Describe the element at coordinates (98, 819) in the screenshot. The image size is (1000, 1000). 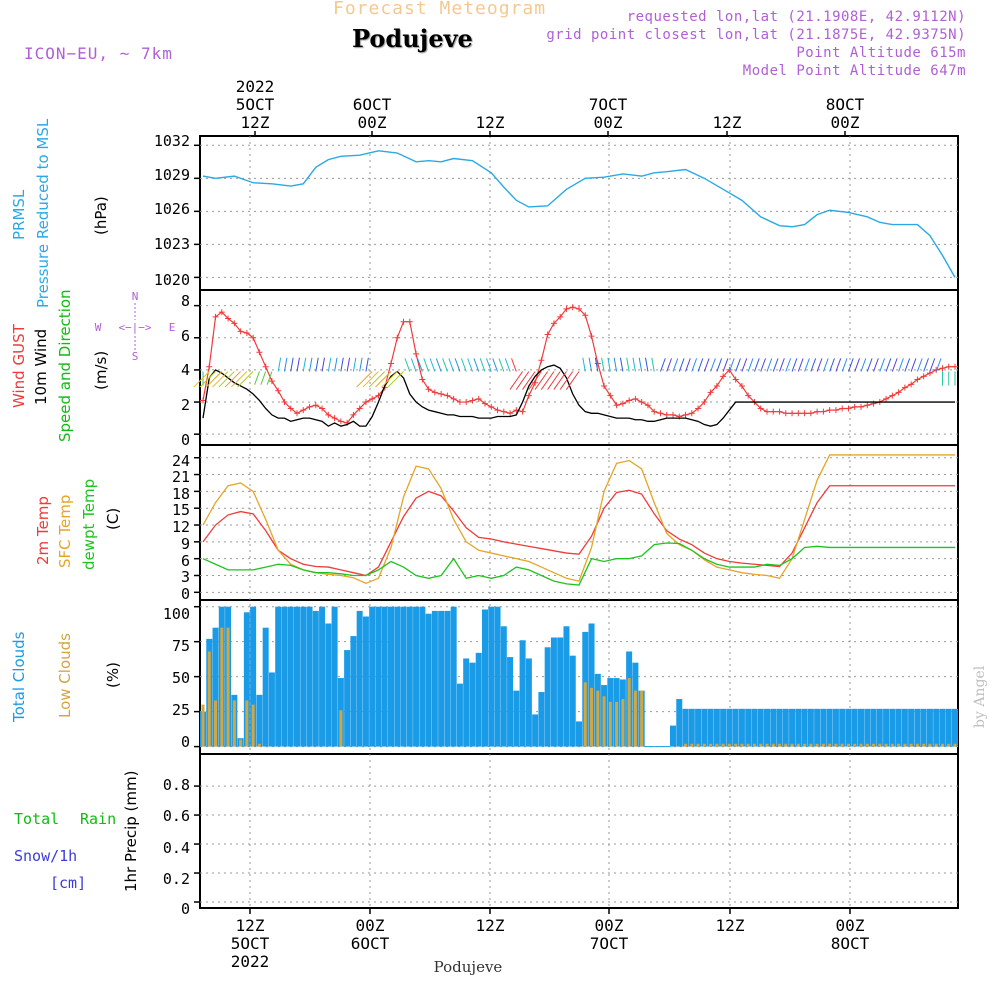
I see `precip-label-rain: Rain` at that location.